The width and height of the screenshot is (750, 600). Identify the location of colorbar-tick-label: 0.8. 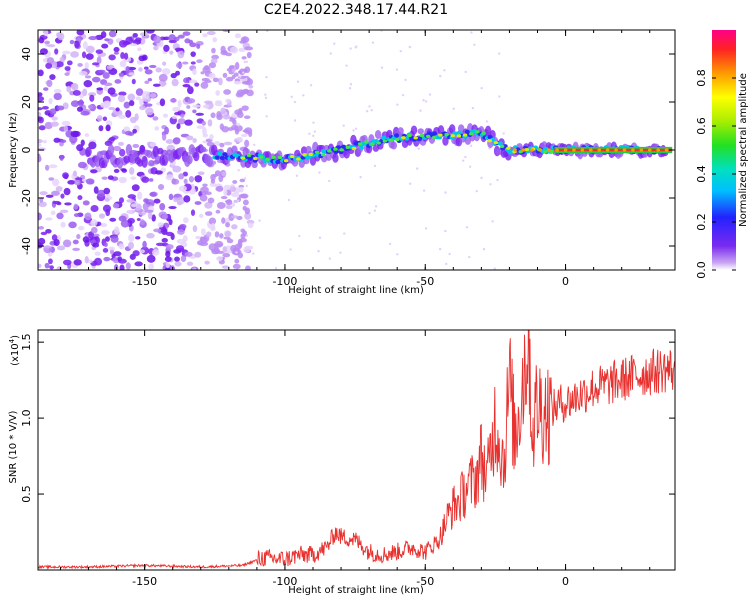
(701, 78).